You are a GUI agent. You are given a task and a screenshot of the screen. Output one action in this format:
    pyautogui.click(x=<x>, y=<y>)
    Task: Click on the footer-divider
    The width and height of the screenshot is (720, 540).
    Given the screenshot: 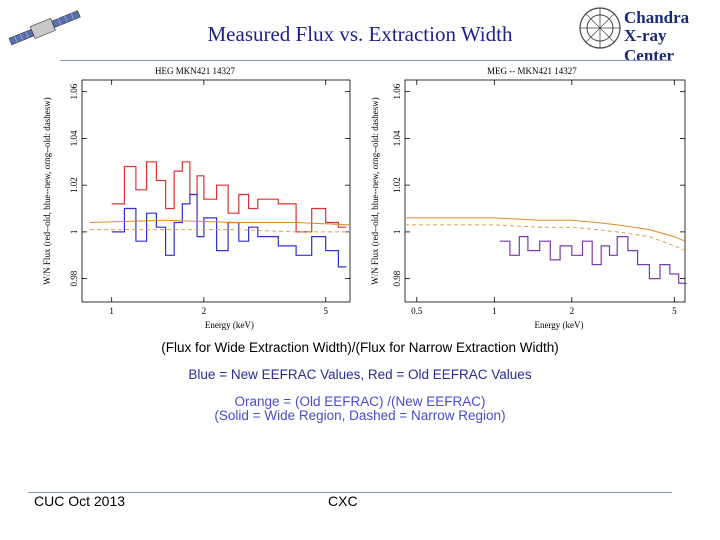 What is the action you would take?
    pyautogui.click(x=350, y=492)
    